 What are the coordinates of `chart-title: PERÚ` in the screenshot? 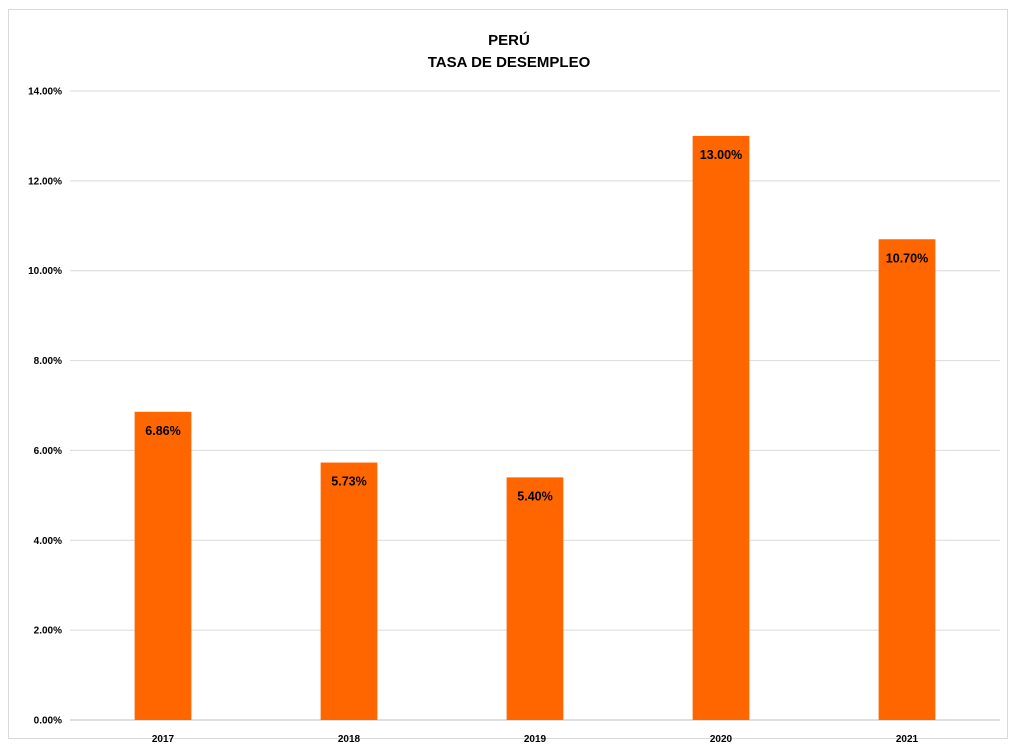 It's located at (509, 40).